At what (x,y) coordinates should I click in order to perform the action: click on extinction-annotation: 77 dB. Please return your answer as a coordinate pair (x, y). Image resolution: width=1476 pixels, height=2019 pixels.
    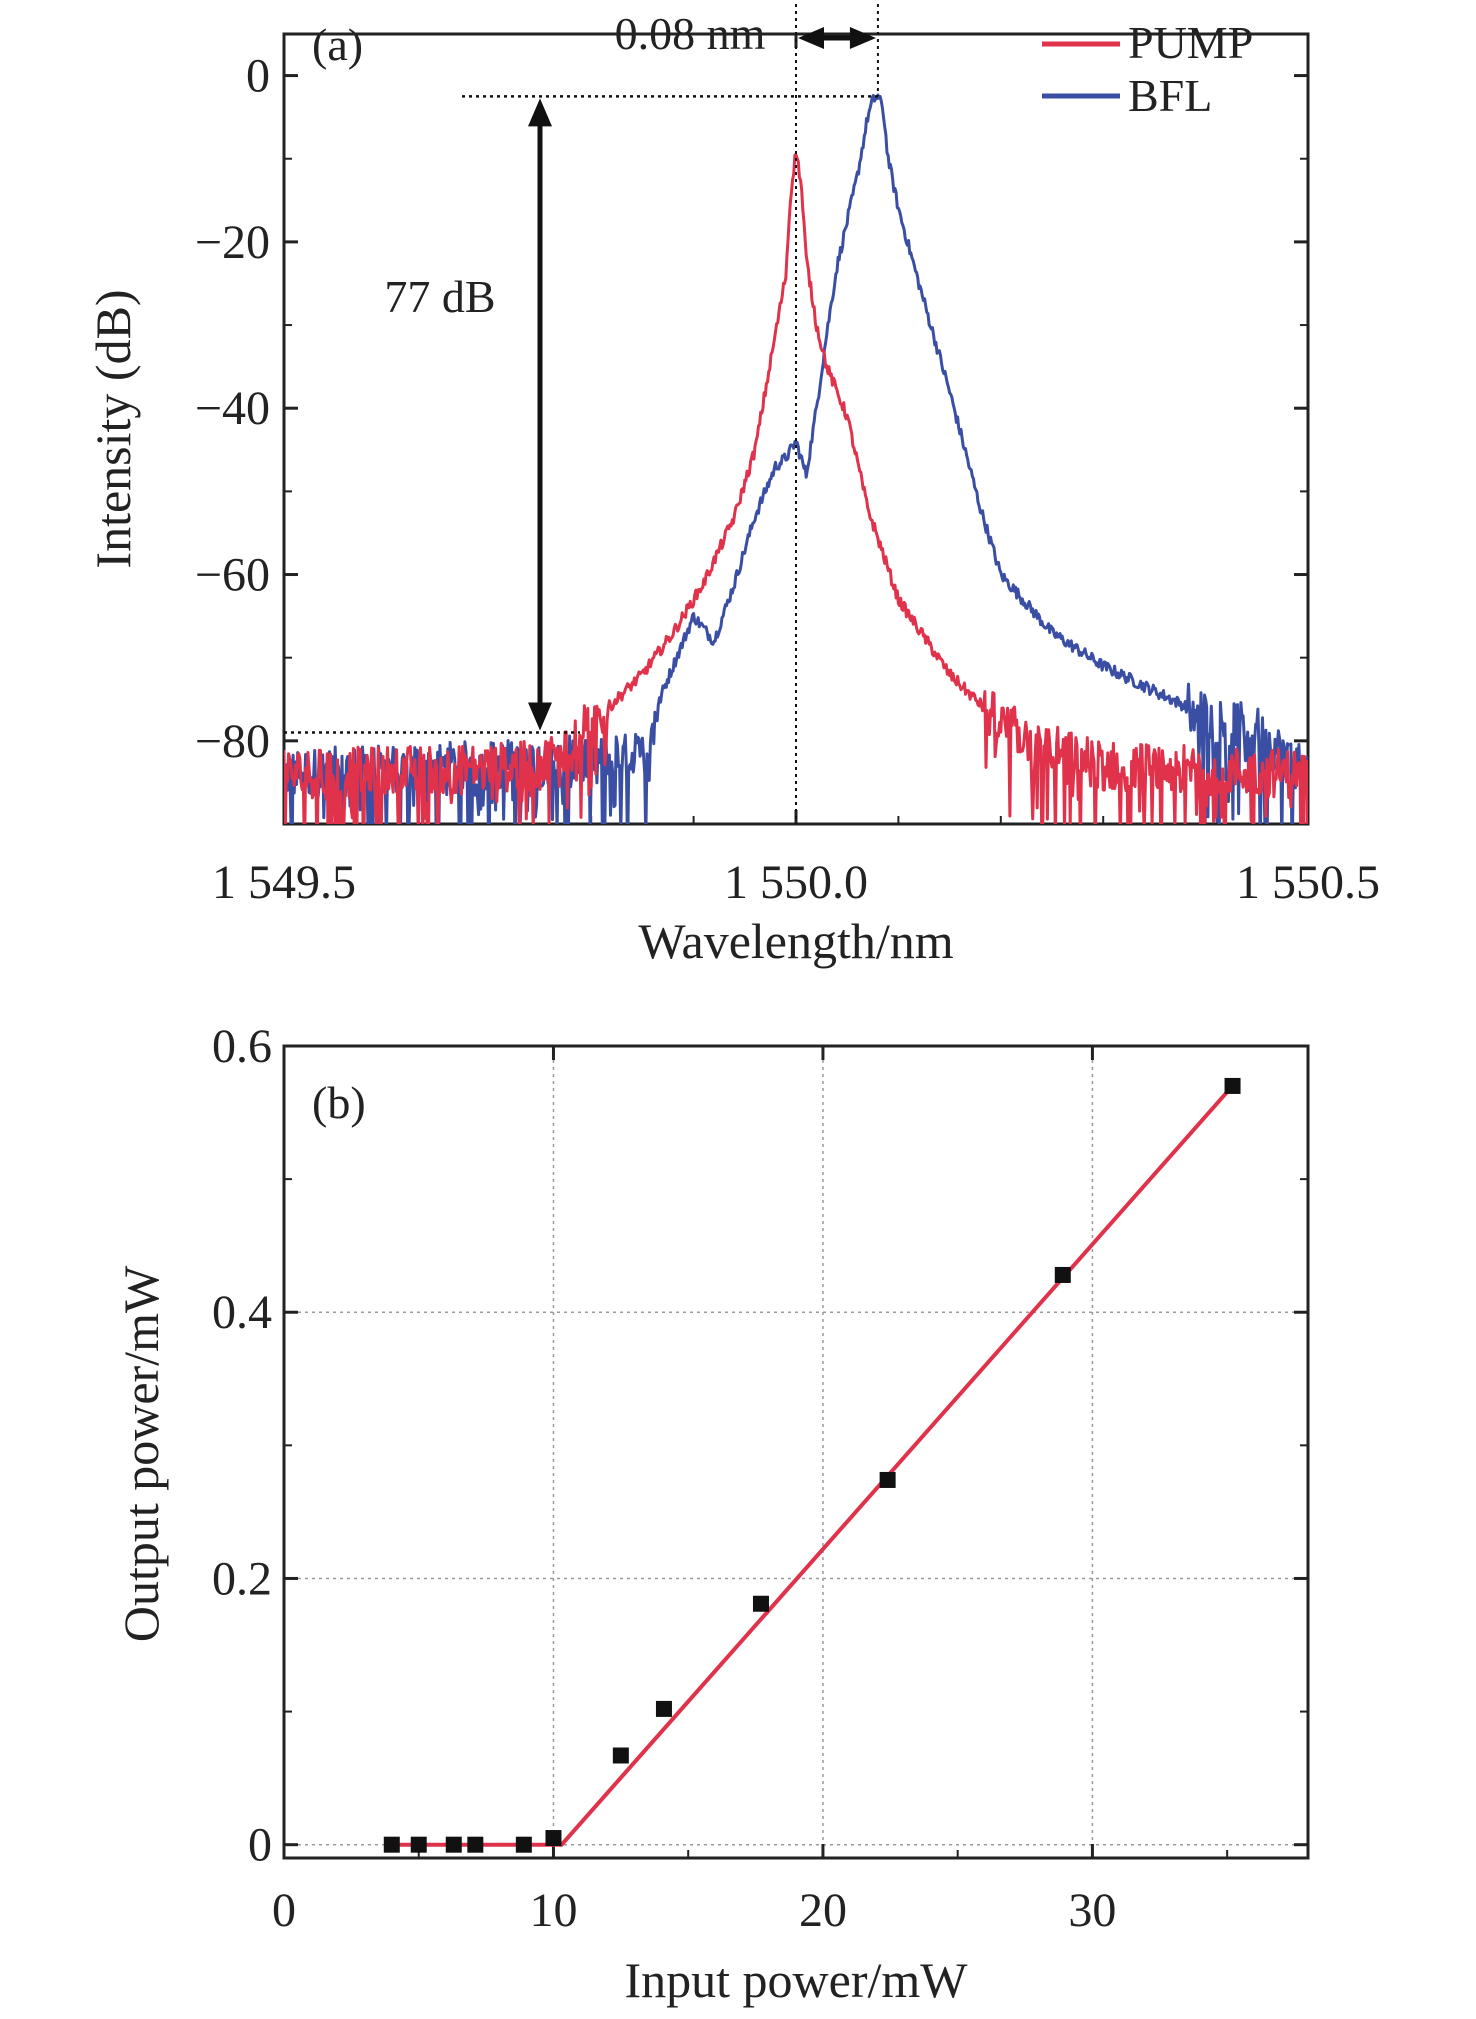
    Looking at the image, I should click on (439, 296).